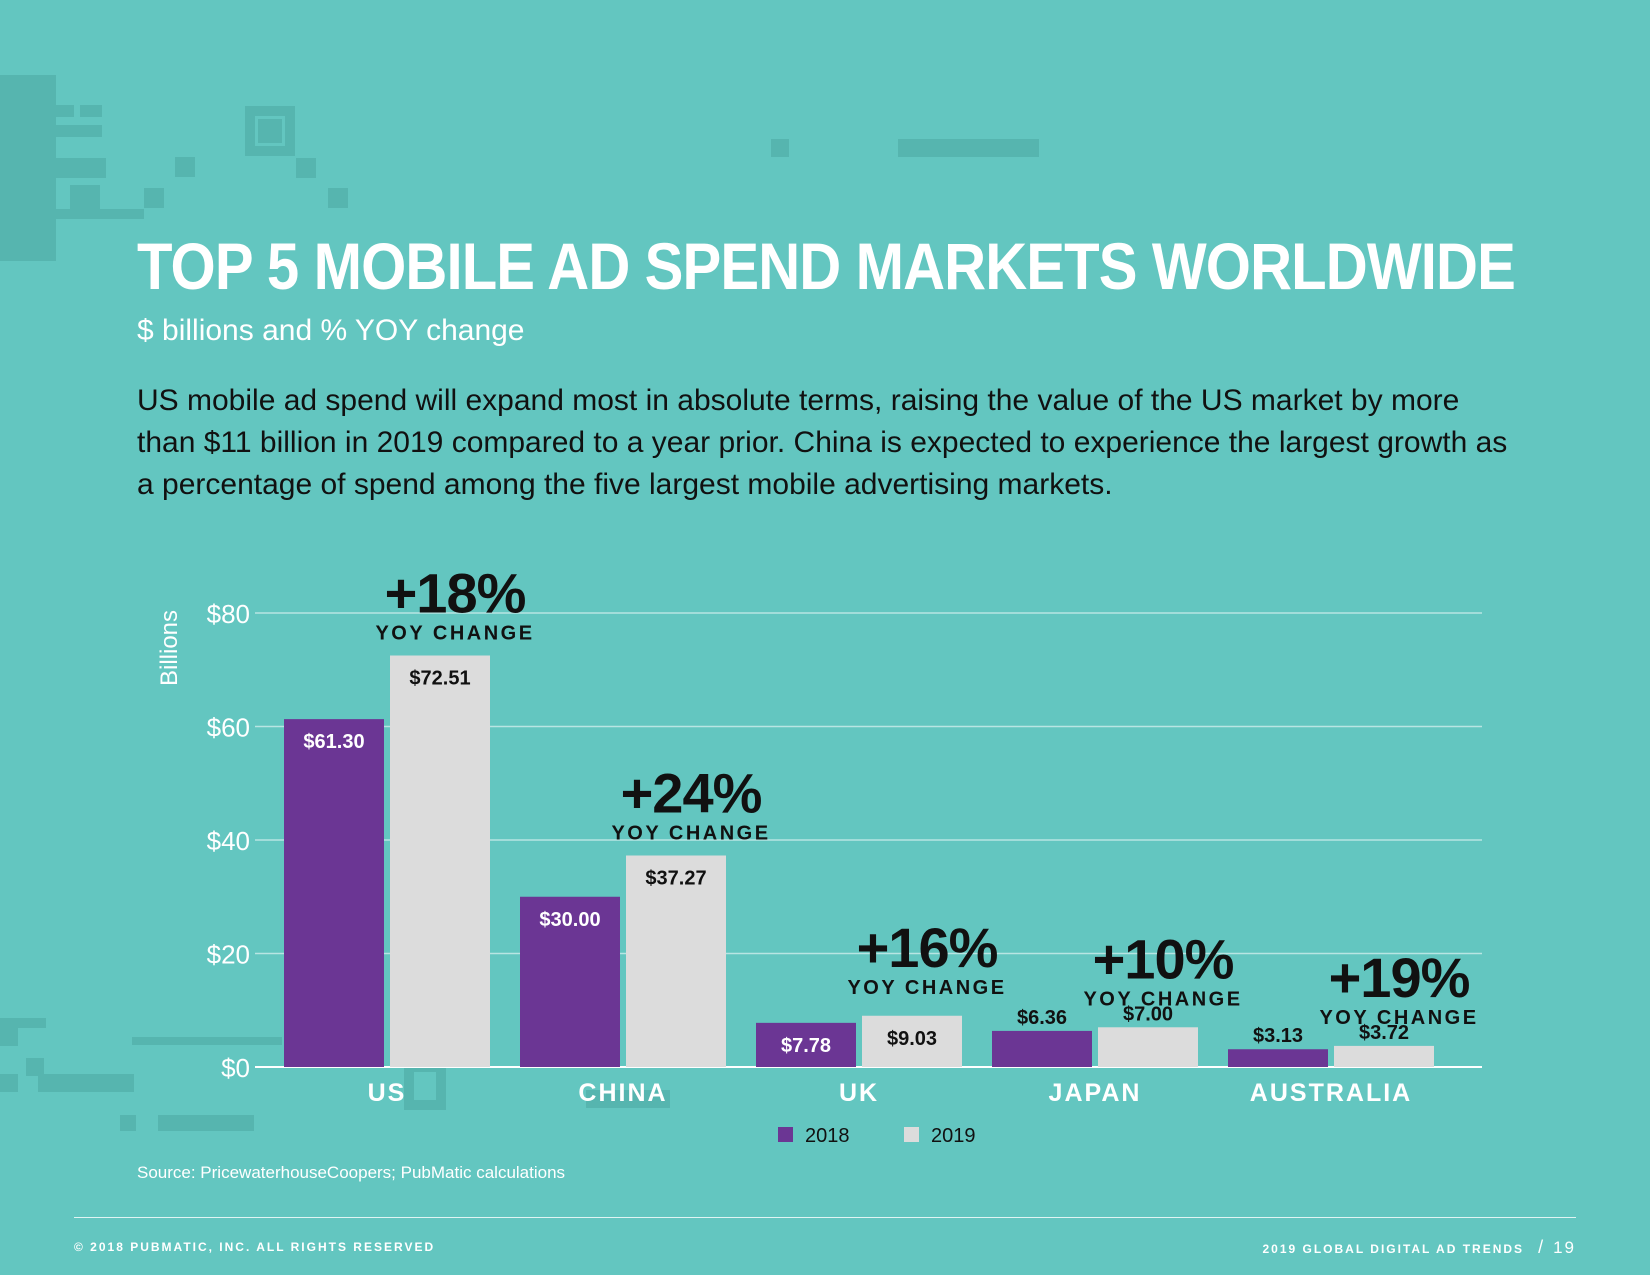 This screenshot has height=1275, width=1650. Describe the element at coordinates (1278, 1036) in the screenshot. I see `data-label: $3.13` at that location.